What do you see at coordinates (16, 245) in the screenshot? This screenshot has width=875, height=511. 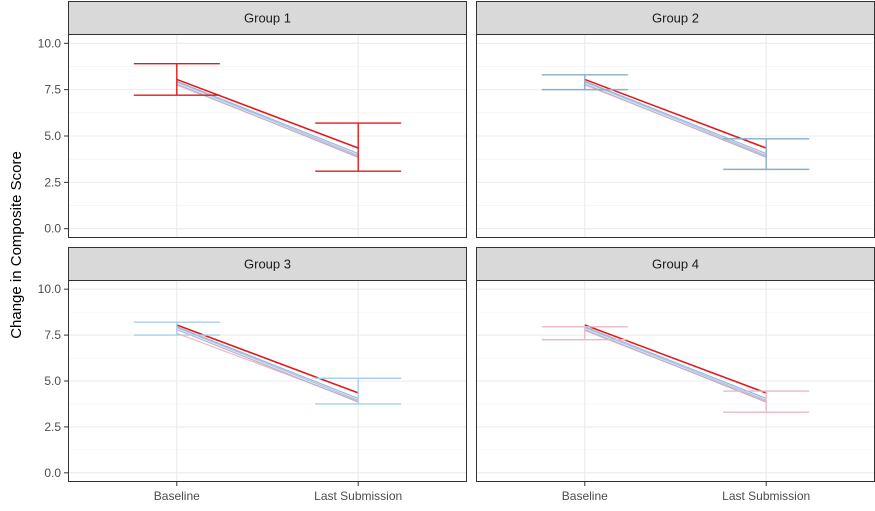 I see `y-axis-title: Change in Composite Score` at bounding box center [16, 245].